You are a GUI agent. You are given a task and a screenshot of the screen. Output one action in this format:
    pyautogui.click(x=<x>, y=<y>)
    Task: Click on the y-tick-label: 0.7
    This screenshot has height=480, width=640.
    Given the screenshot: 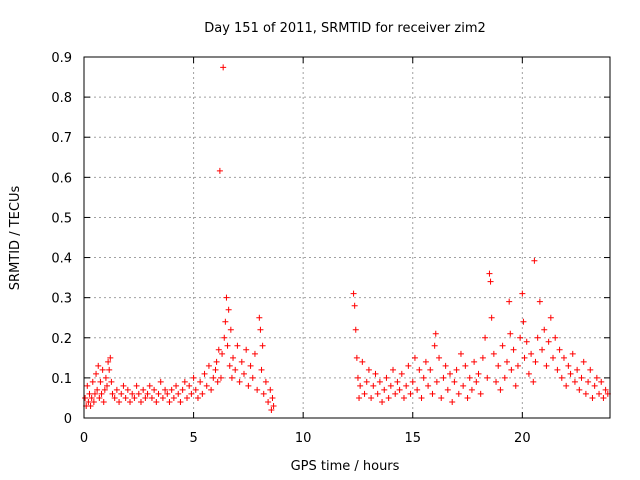 What is the action you would take?
    pyautogui.click(x=61, y=138)
    